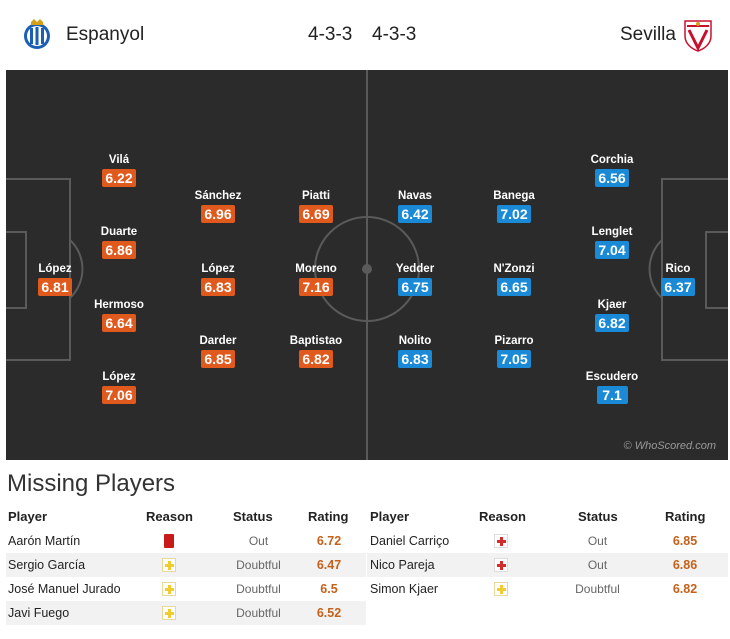 The image size is (730, 639). Describe the element at coordinates (612, 178) in the screenshot. I see `player-rating: 6.56` at that location.